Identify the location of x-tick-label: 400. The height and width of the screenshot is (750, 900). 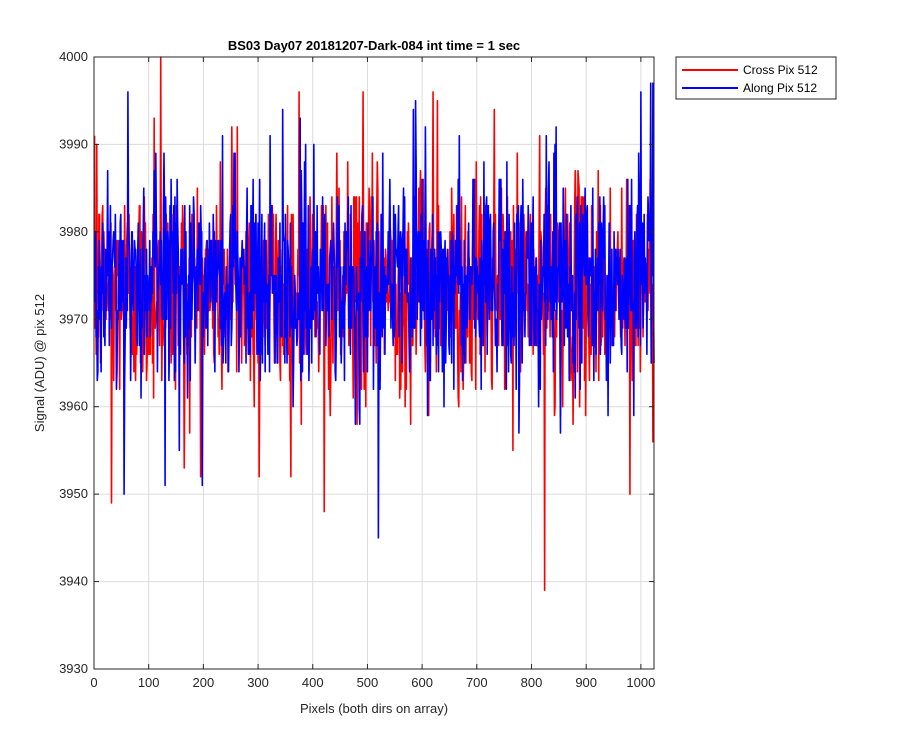
(313, 682).